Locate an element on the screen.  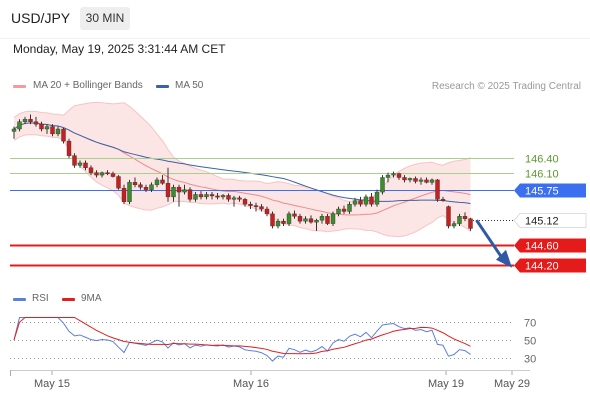
chart-header: USD/JPY 30 MIN is located at coordinates (295, 19).